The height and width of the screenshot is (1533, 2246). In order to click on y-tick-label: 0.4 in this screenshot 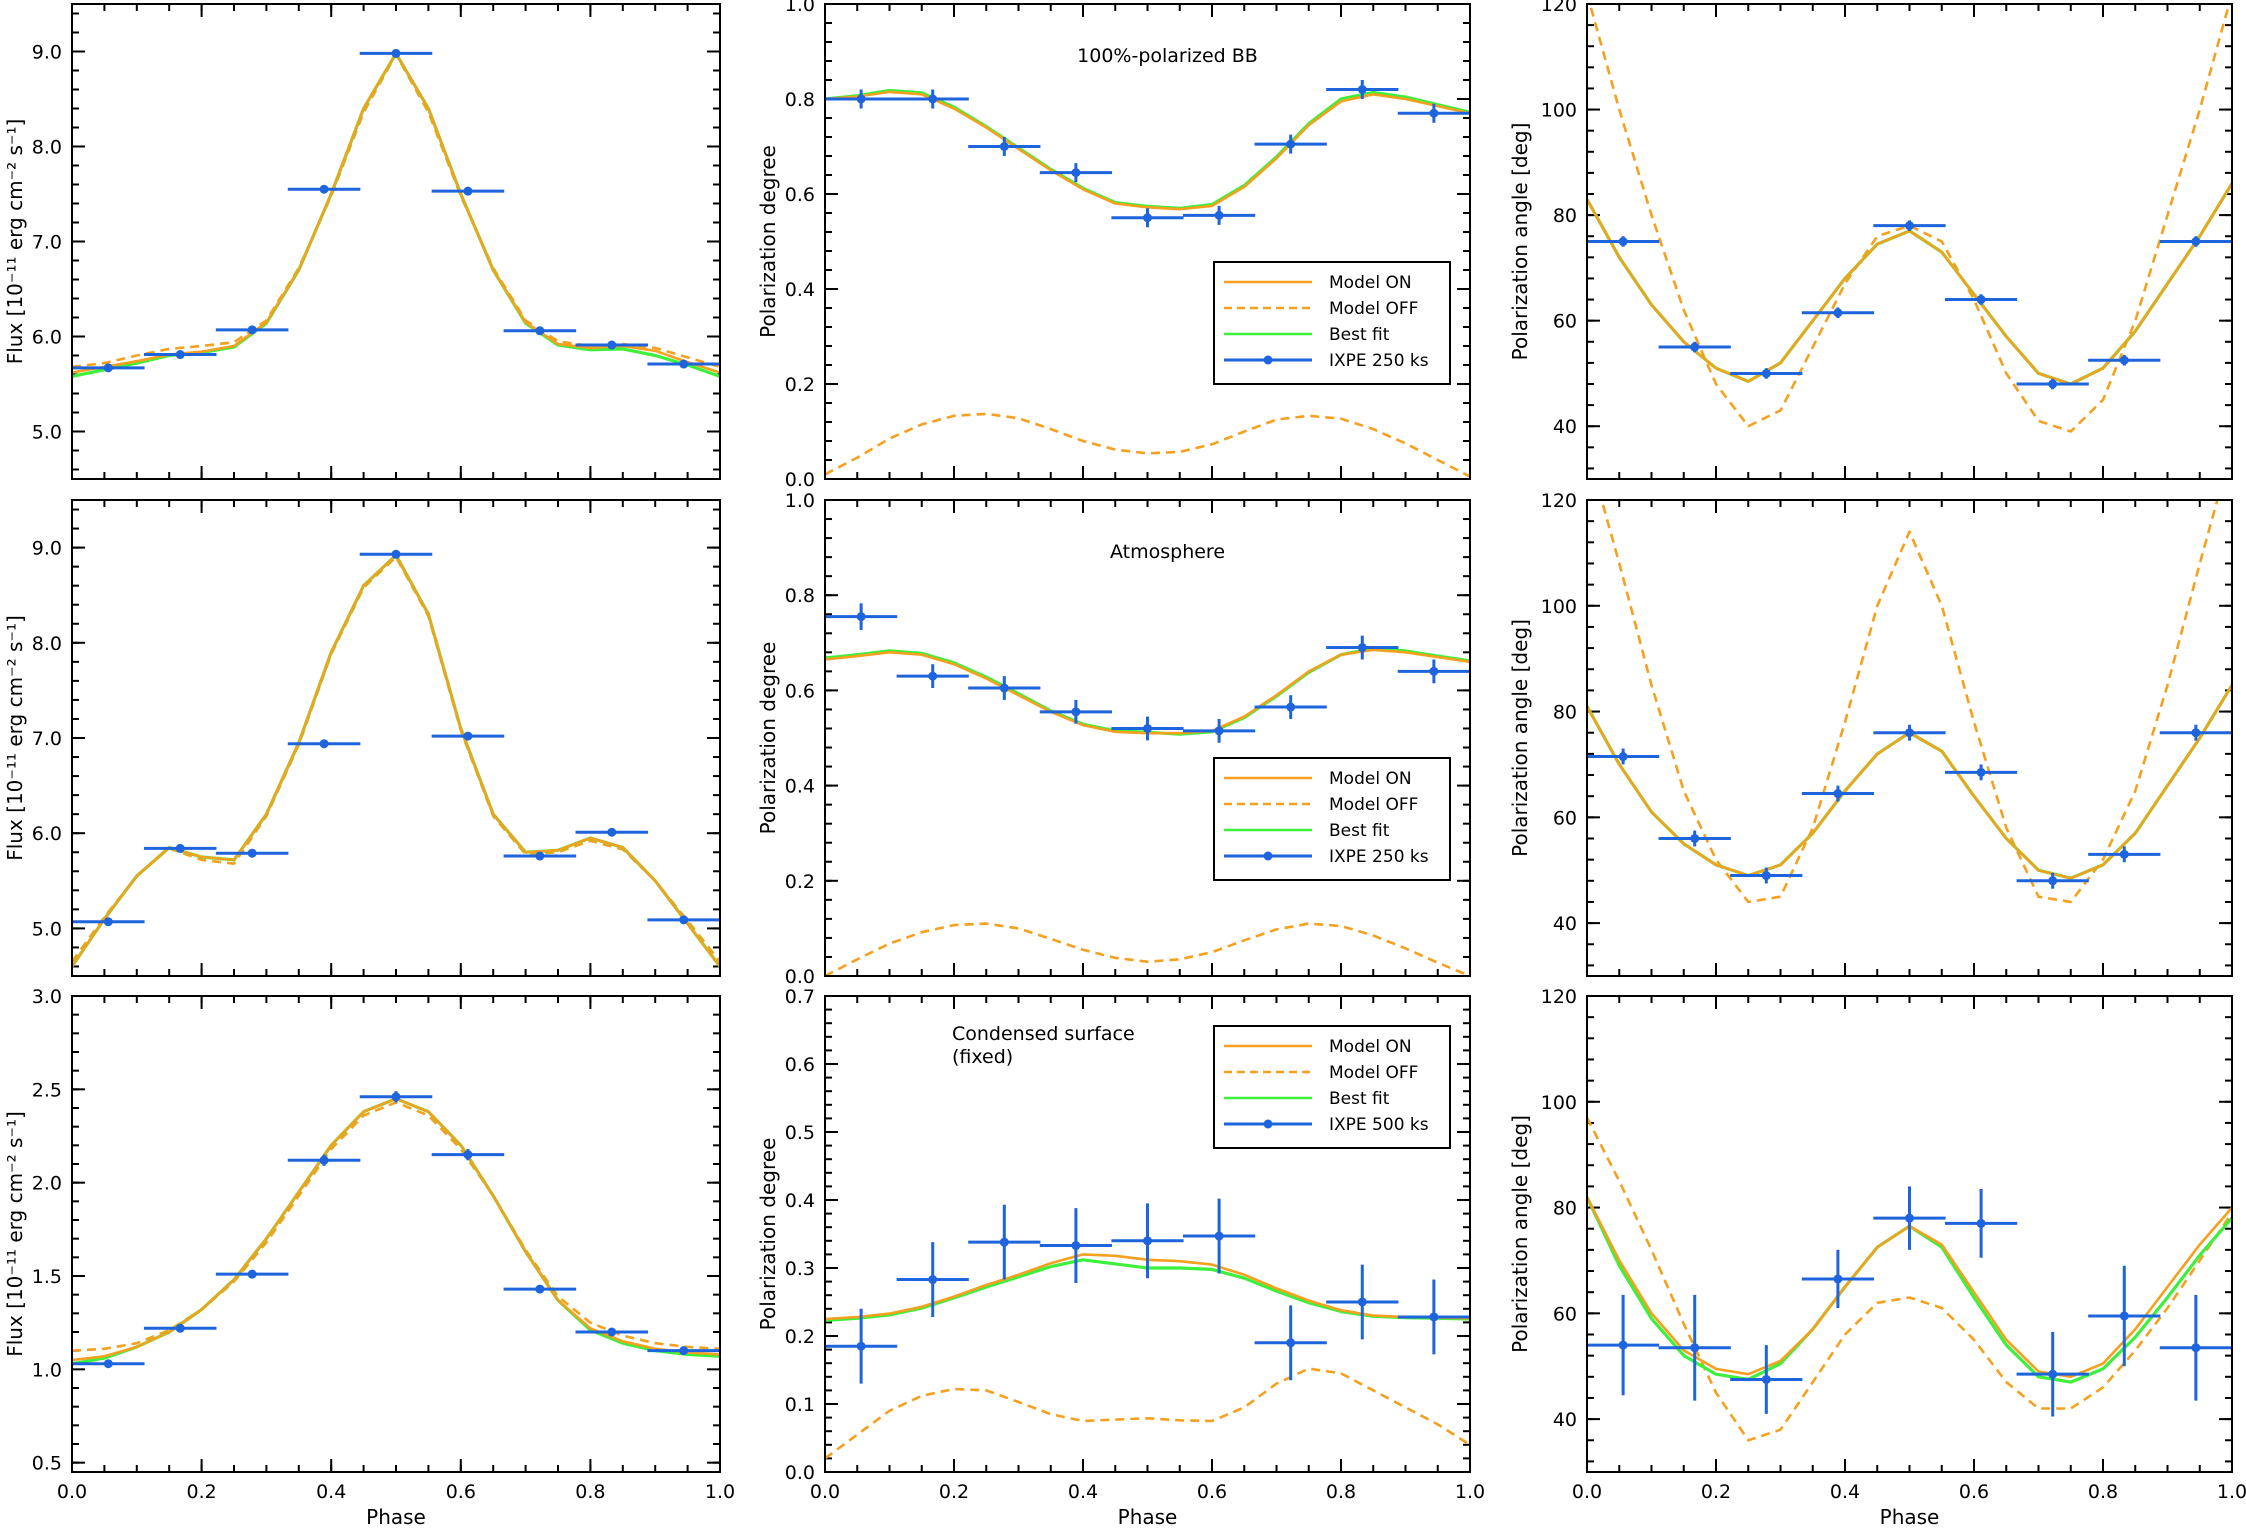, I will do `click(800, 787)`.